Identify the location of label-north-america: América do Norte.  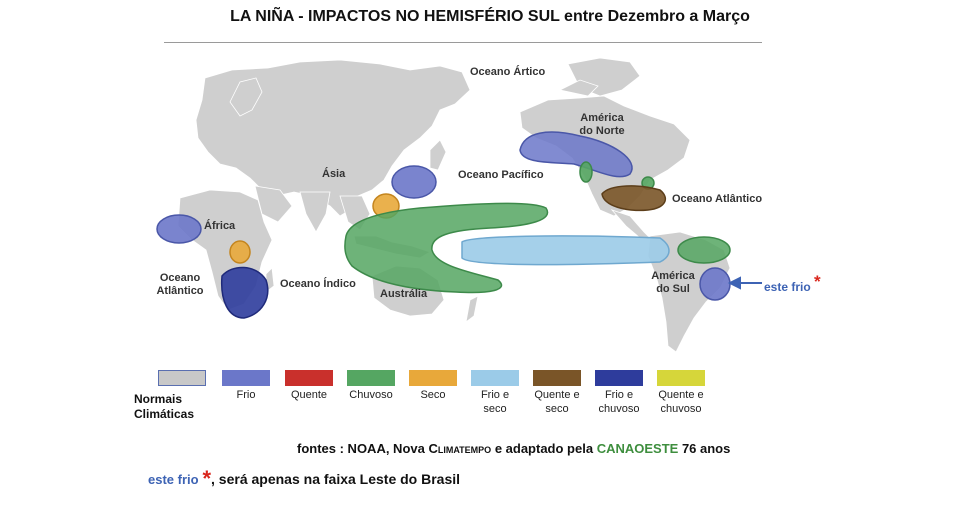
(602, 125).